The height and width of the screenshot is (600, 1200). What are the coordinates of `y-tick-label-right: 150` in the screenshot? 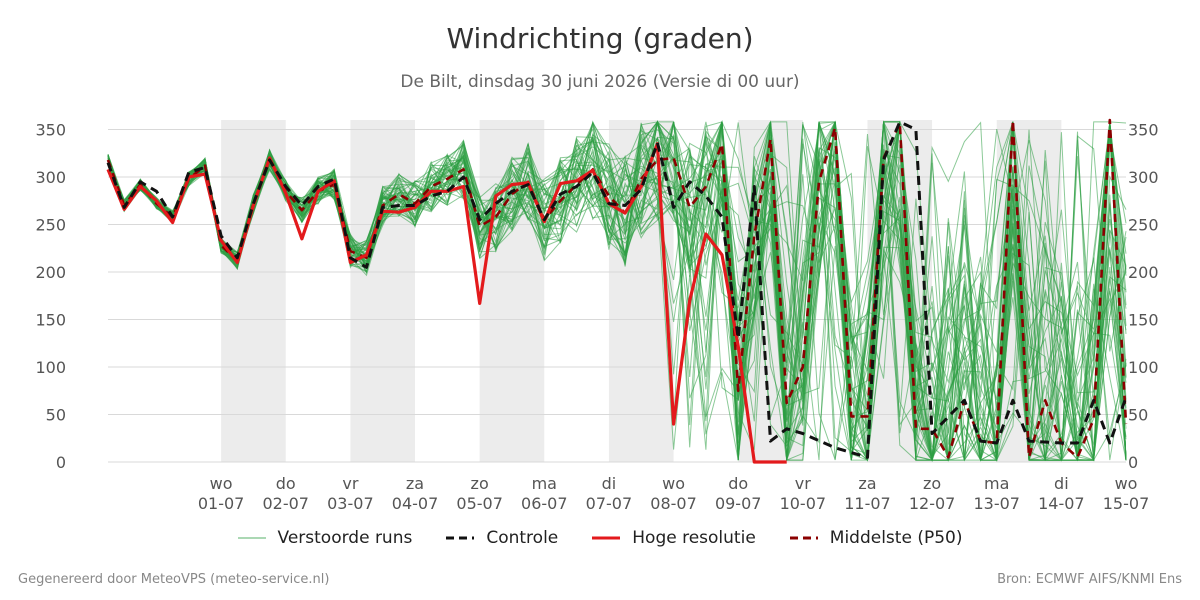 It's located at (1143, 320).